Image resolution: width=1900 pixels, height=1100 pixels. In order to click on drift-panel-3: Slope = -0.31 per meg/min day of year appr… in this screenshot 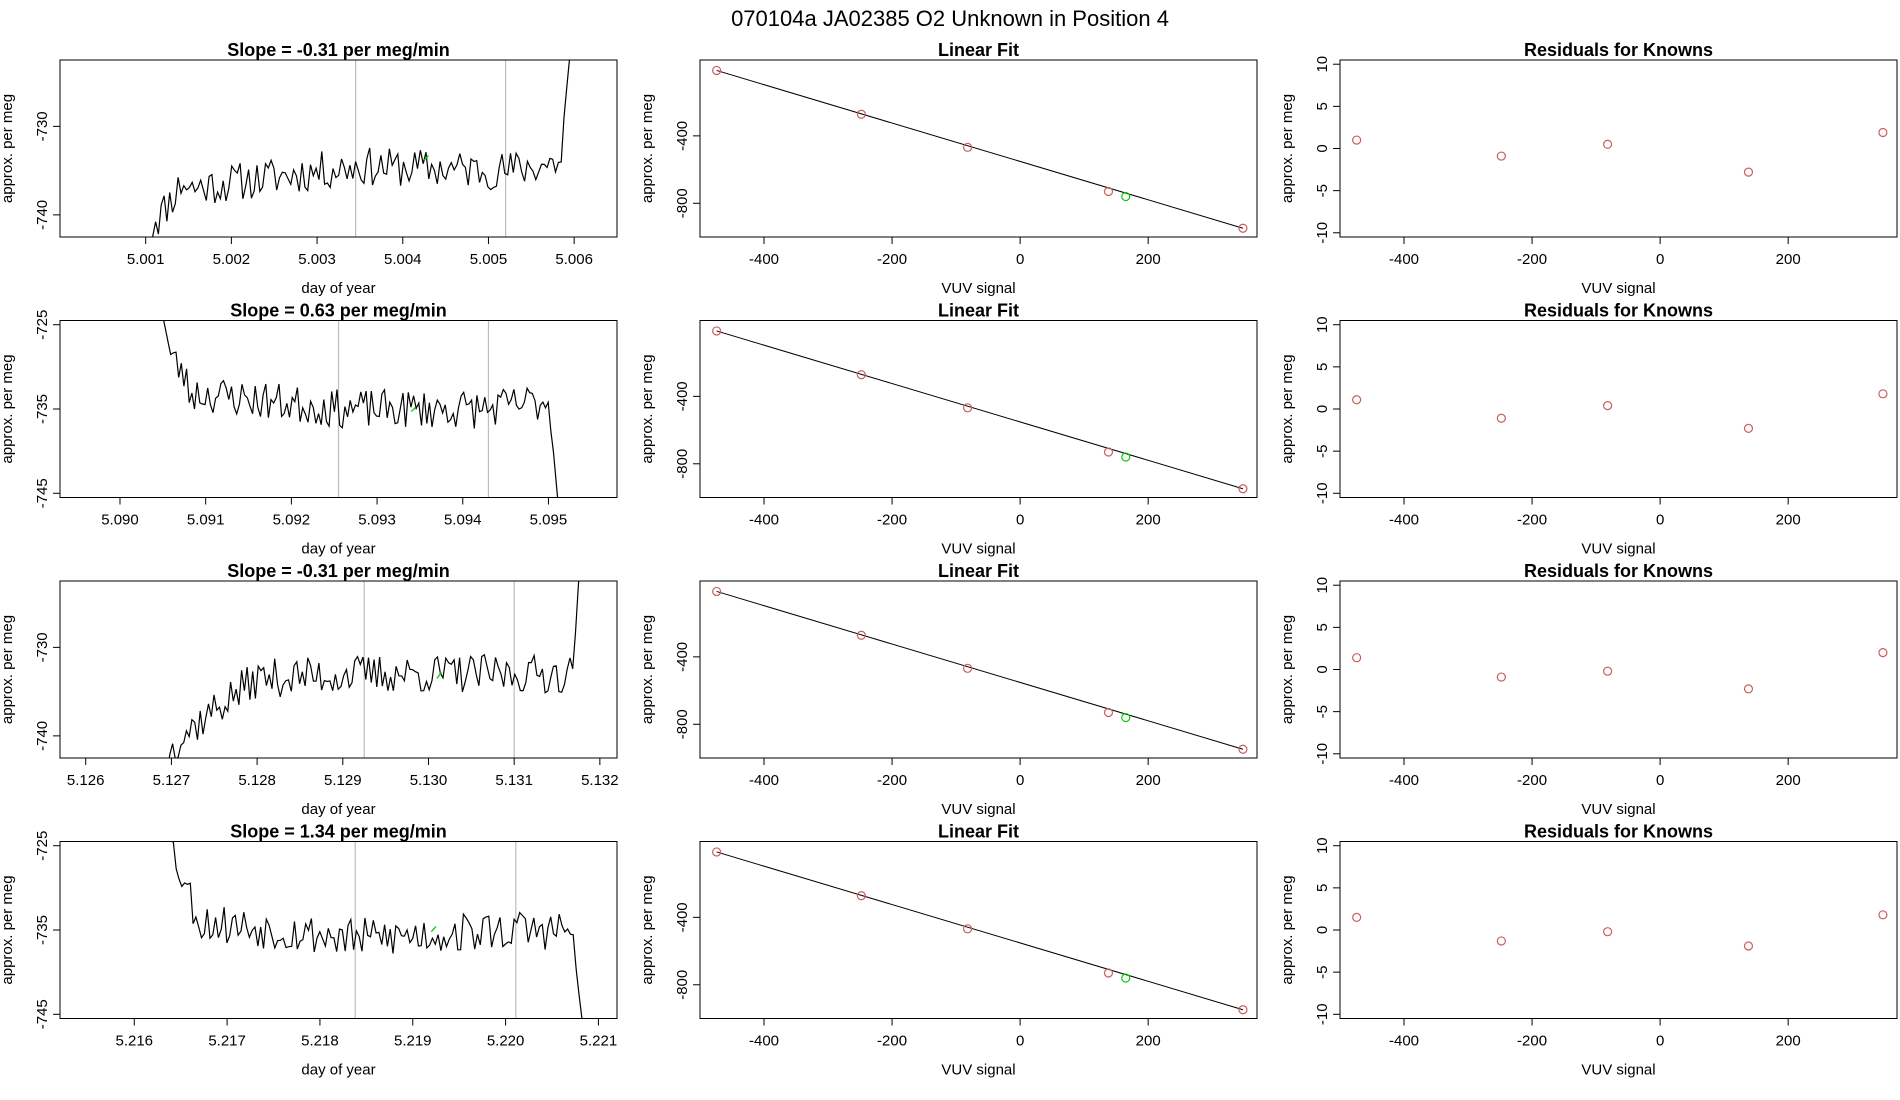, I will do `click(309, 689)`.